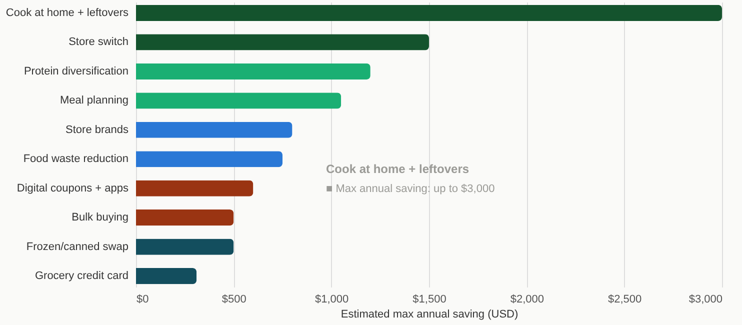 The width and height of the screenshot is (742, 325). Describe the element at coordinates (398, 169) in the screenshot. I see `annotation: Cook at home + leftovers` at that location.